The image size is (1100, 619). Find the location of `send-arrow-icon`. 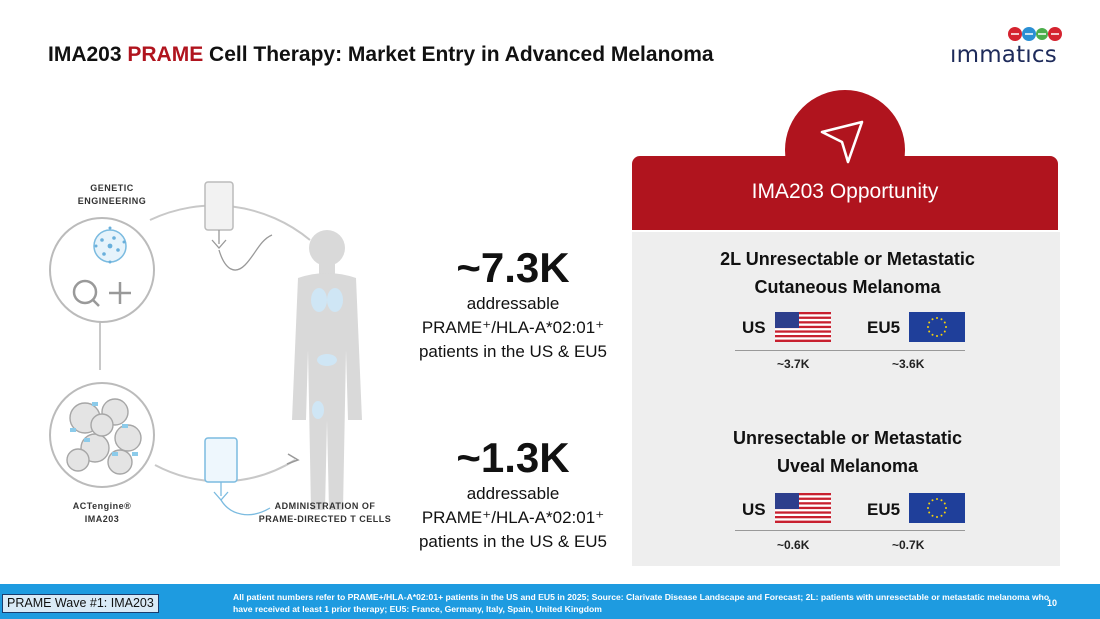

send-arrow-icon is located at coordinates (842, 142).